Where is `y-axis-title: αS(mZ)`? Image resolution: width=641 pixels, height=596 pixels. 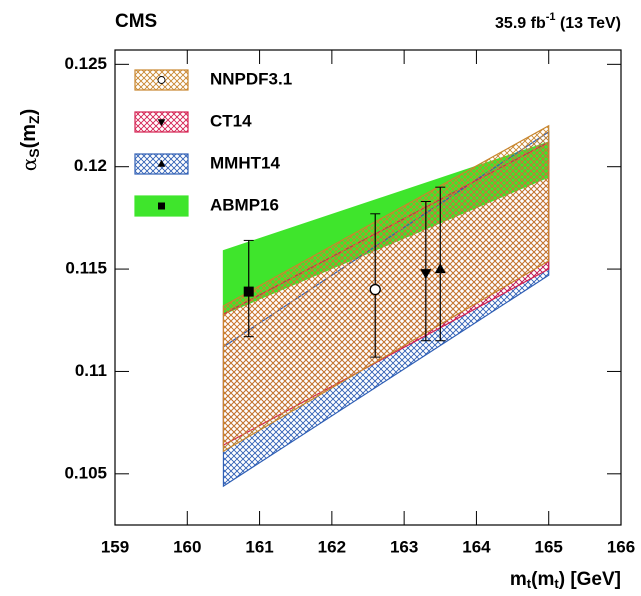
y-axis-title: αS(mZ) is located at coordinates (29, 140).